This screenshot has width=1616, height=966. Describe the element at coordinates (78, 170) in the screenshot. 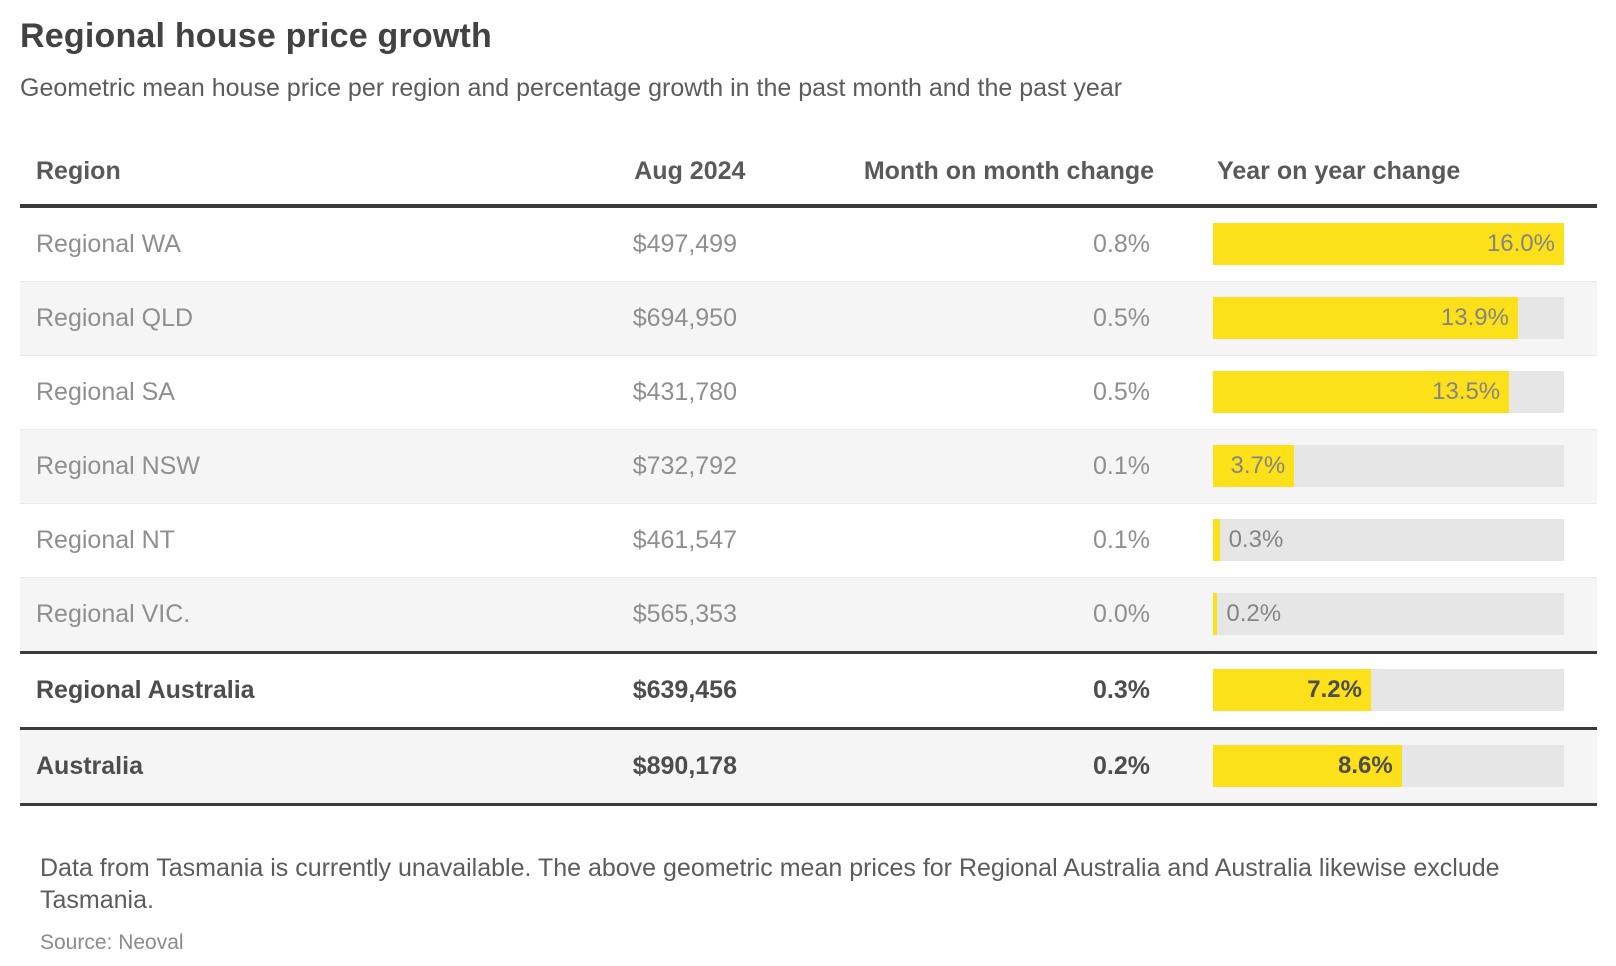

I see `column-header-region: Region` at that location.